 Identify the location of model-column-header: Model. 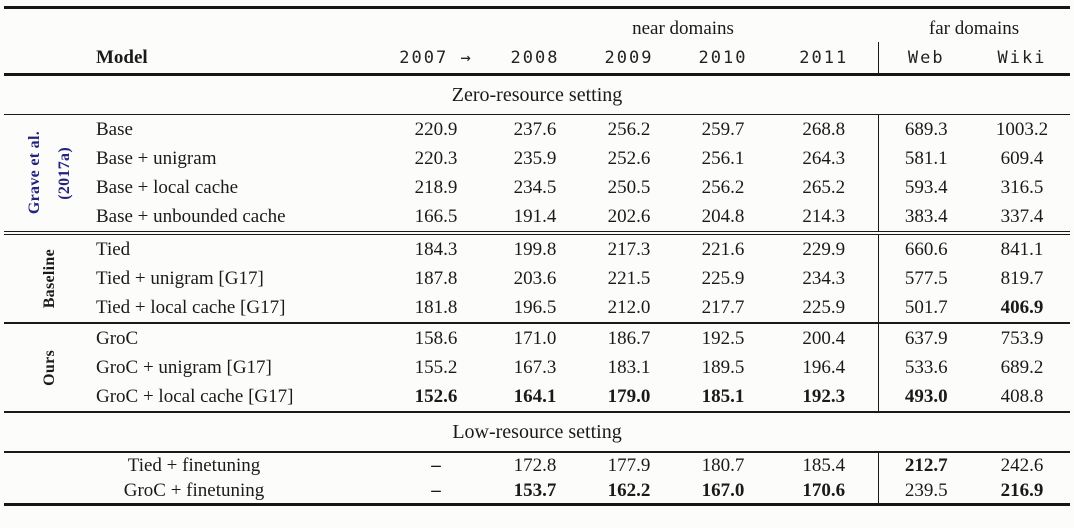
(122, 57).